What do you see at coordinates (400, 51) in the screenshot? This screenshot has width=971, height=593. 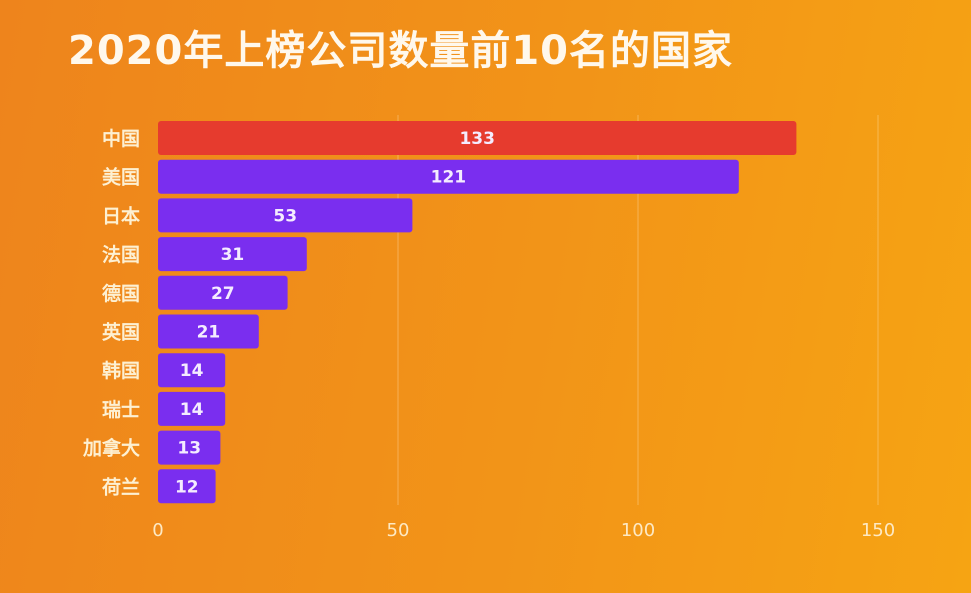 I see `chart-title: 2020年上榜公司数量前10名的国家` at bounding box center [400, 51].